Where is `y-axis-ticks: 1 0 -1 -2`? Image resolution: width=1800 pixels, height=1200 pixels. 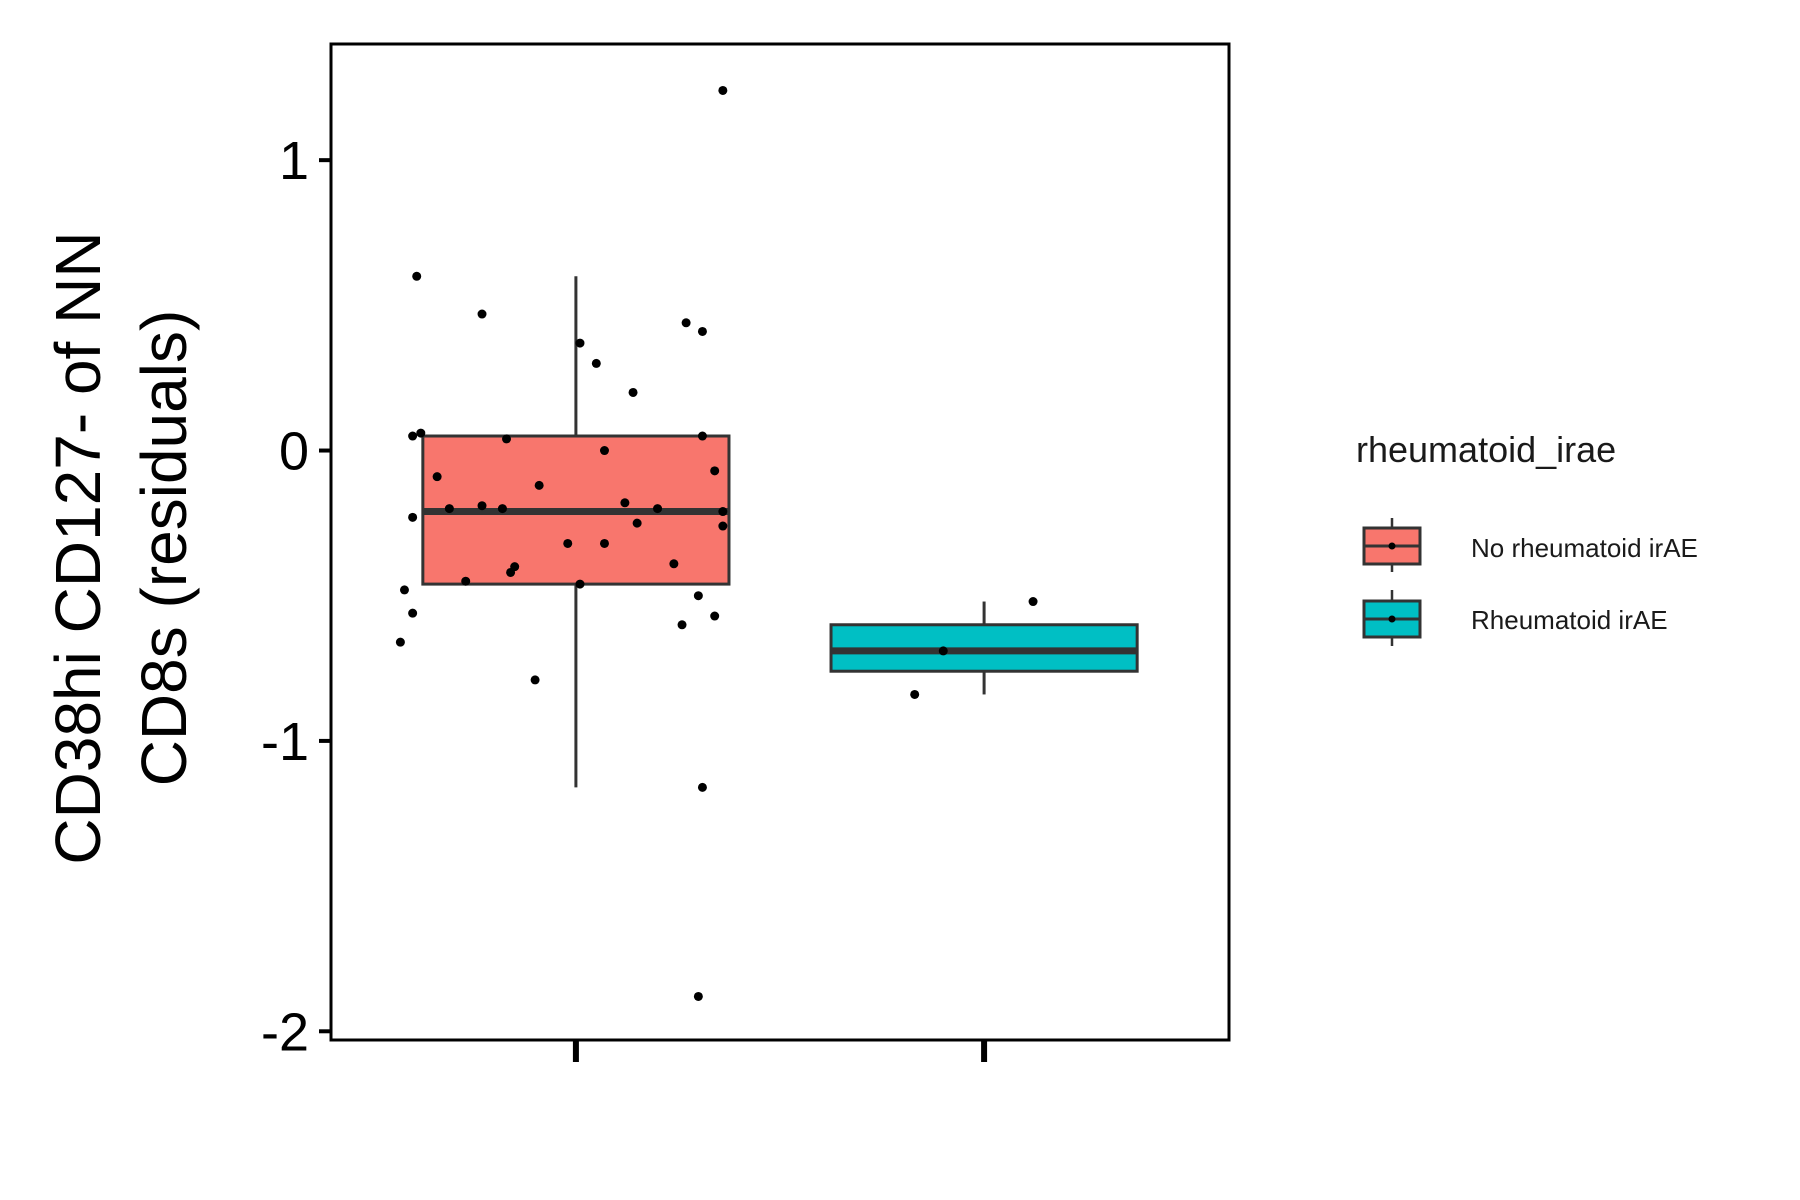
y-axis-ticks: 1 0 -1 -2 is located at coordinates (296, 596).